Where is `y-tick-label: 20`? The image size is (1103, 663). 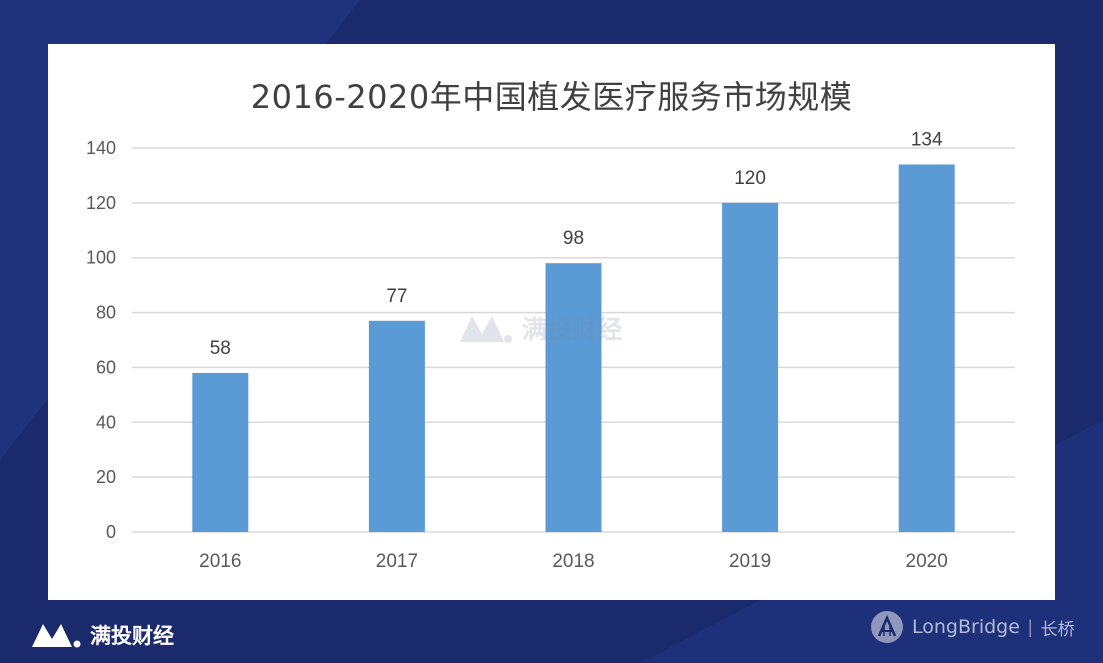
y-tick-label: 20 is located at coordinates (106, 477).